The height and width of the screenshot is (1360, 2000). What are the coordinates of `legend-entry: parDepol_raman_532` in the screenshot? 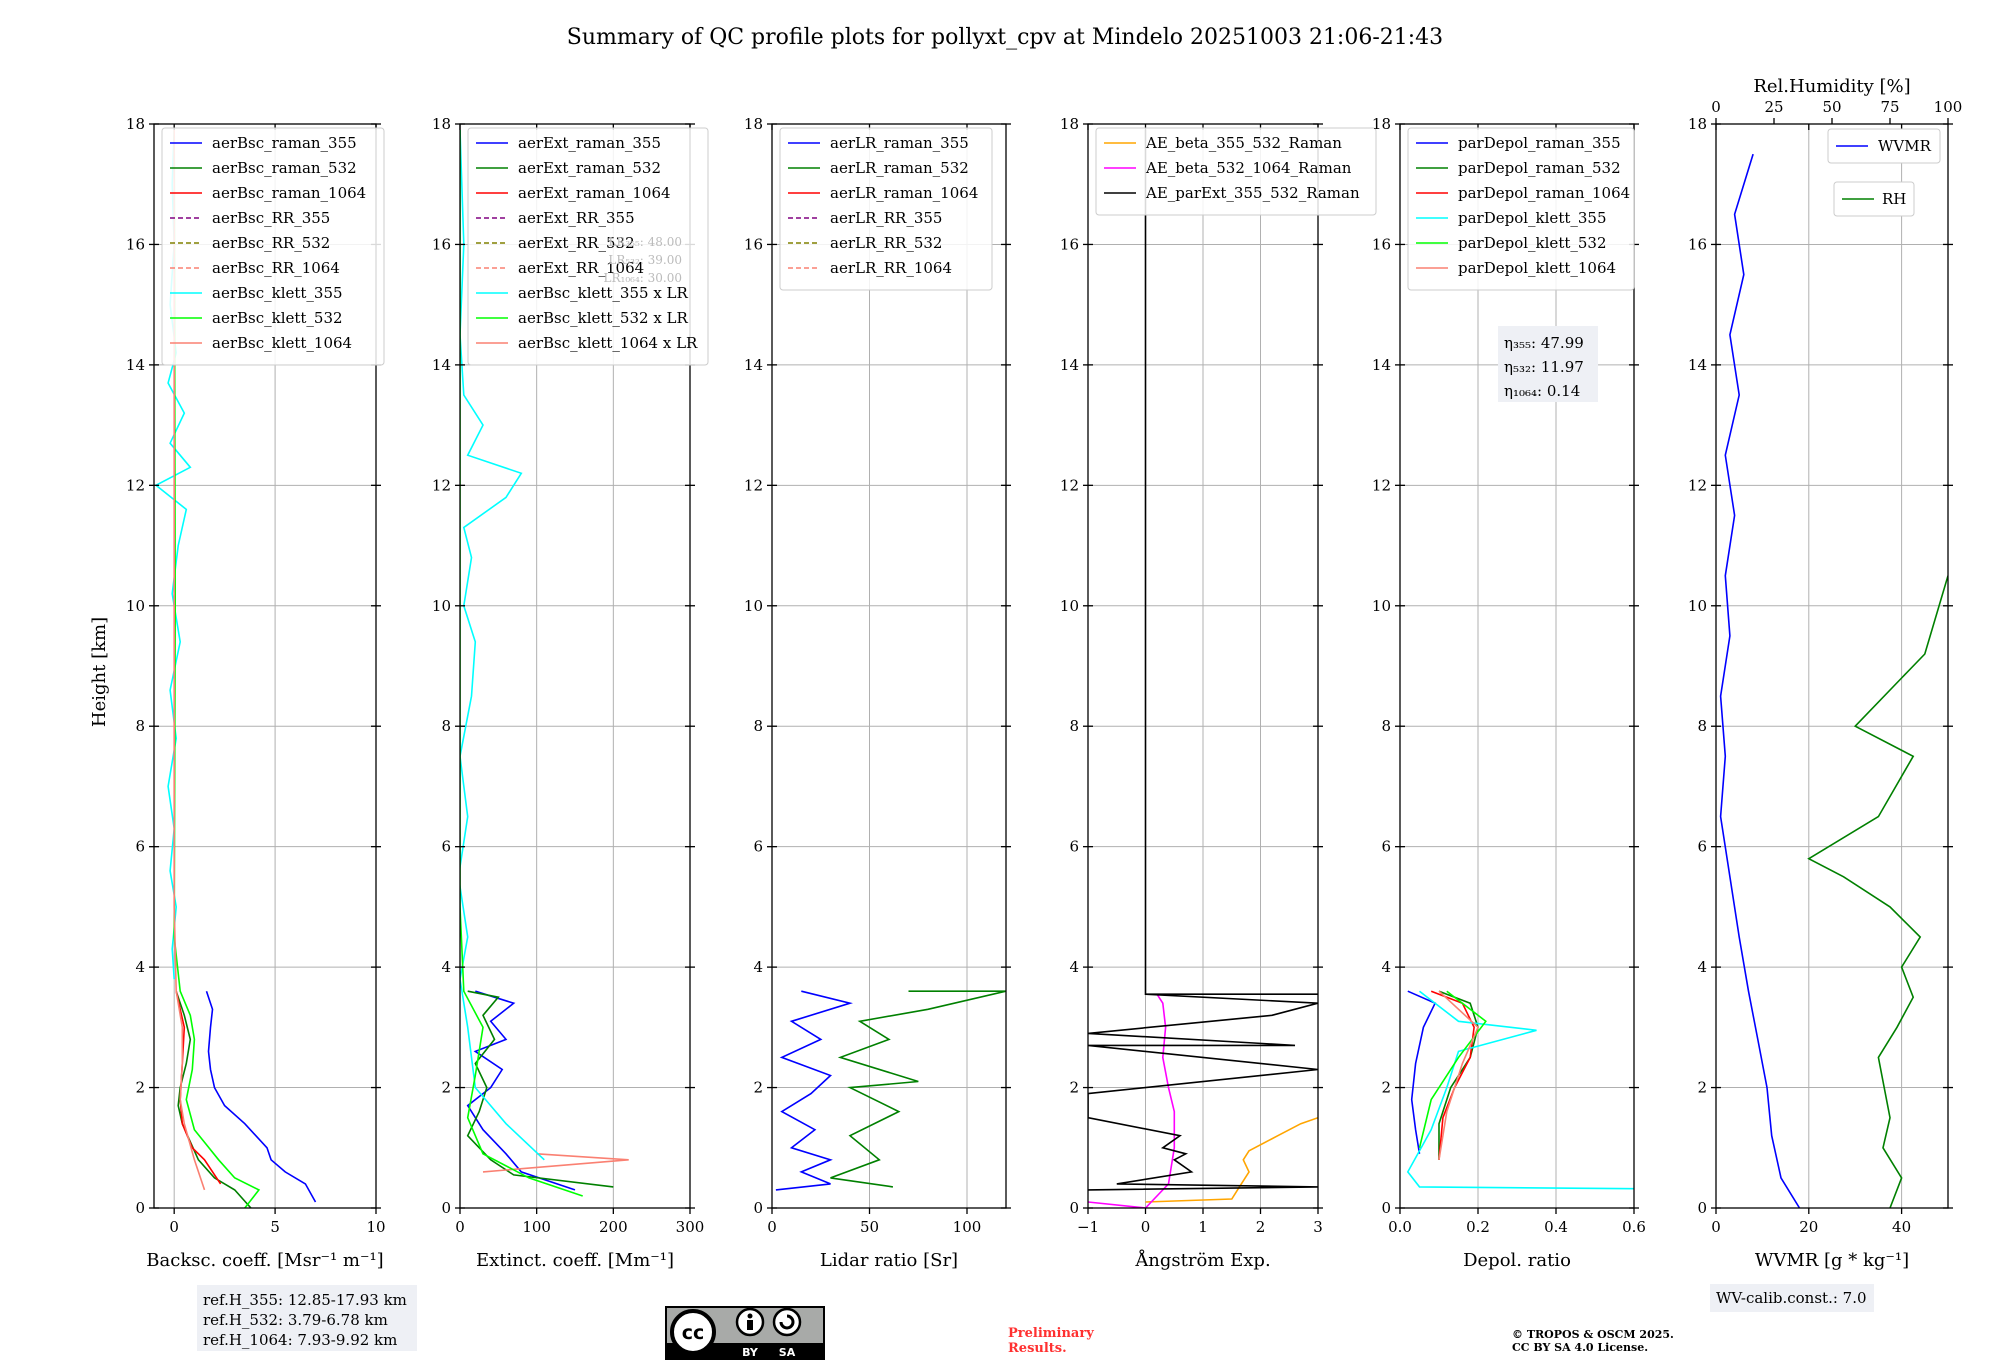 It's located at (1539, 168).